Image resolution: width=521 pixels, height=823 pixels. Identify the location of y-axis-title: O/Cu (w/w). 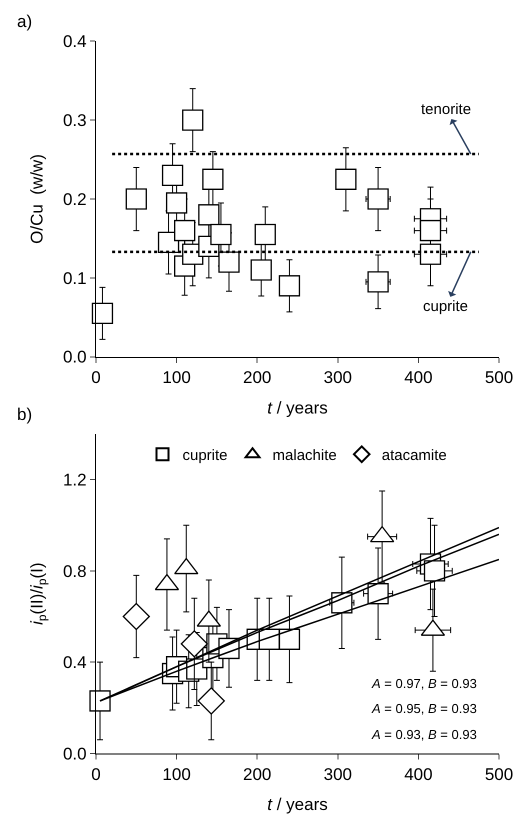
(37, 199).